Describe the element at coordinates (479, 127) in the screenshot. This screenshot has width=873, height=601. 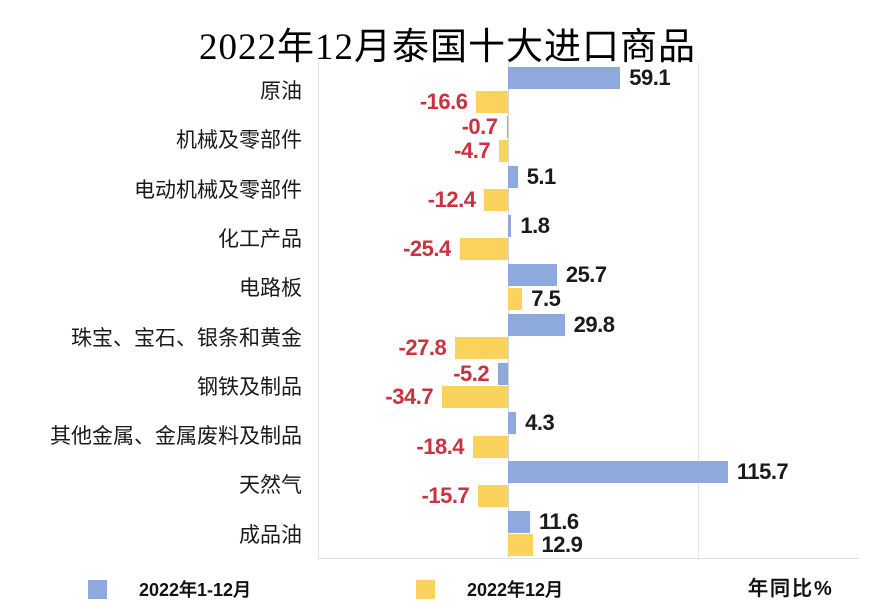
I see `bar-value-label: -0.7` at that location.